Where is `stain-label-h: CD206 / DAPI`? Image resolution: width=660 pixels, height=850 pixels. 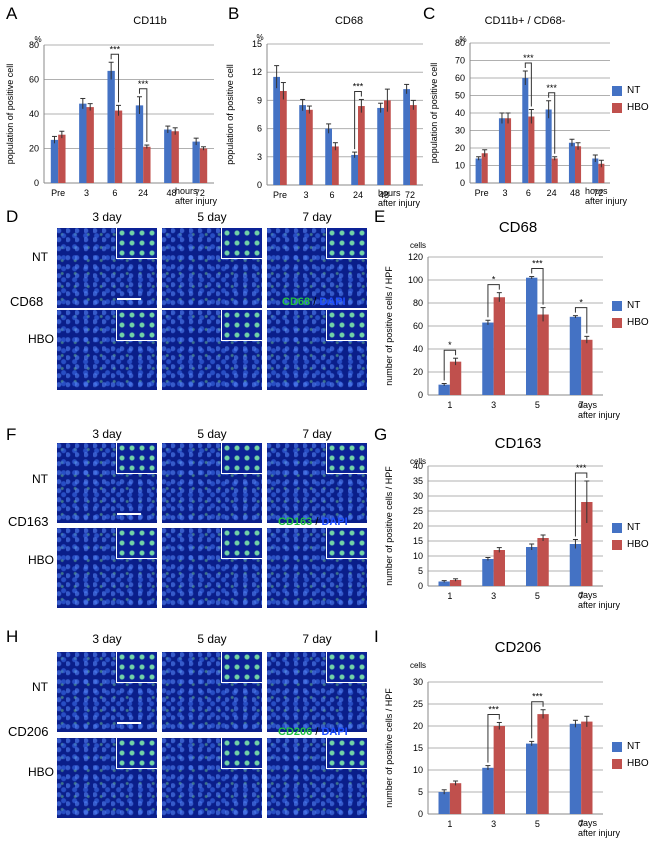
stain-label-h: CD206 / DAPI is located at coordinates (313, 732).